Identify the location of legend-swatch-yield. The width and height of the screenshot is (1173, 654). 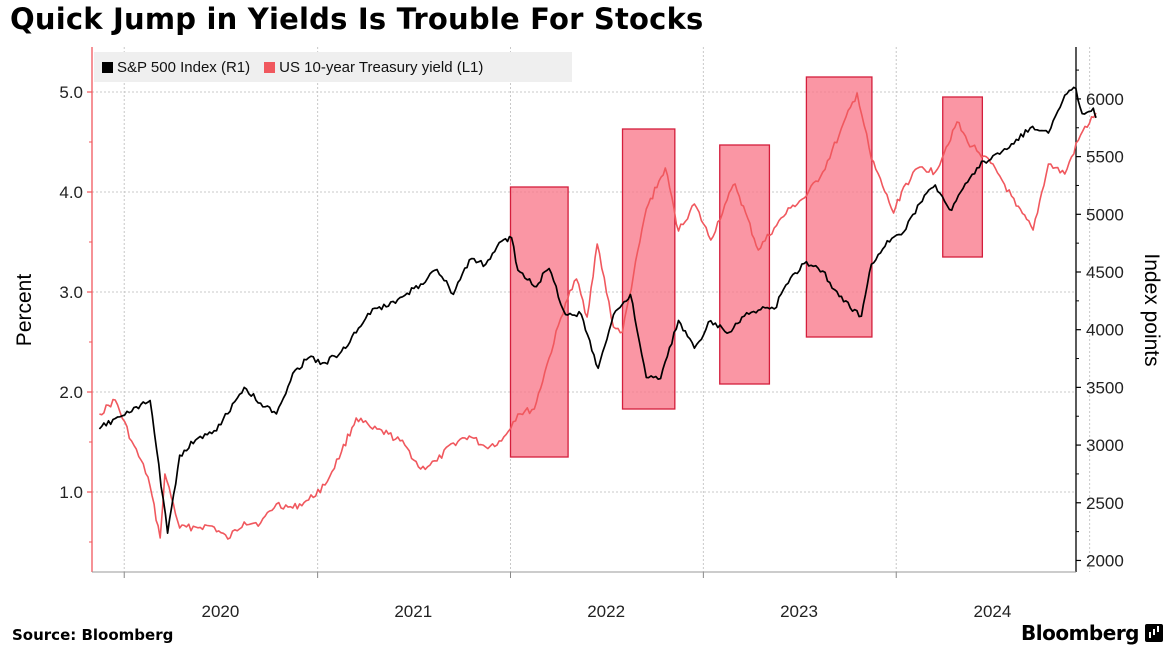
(270, 67).